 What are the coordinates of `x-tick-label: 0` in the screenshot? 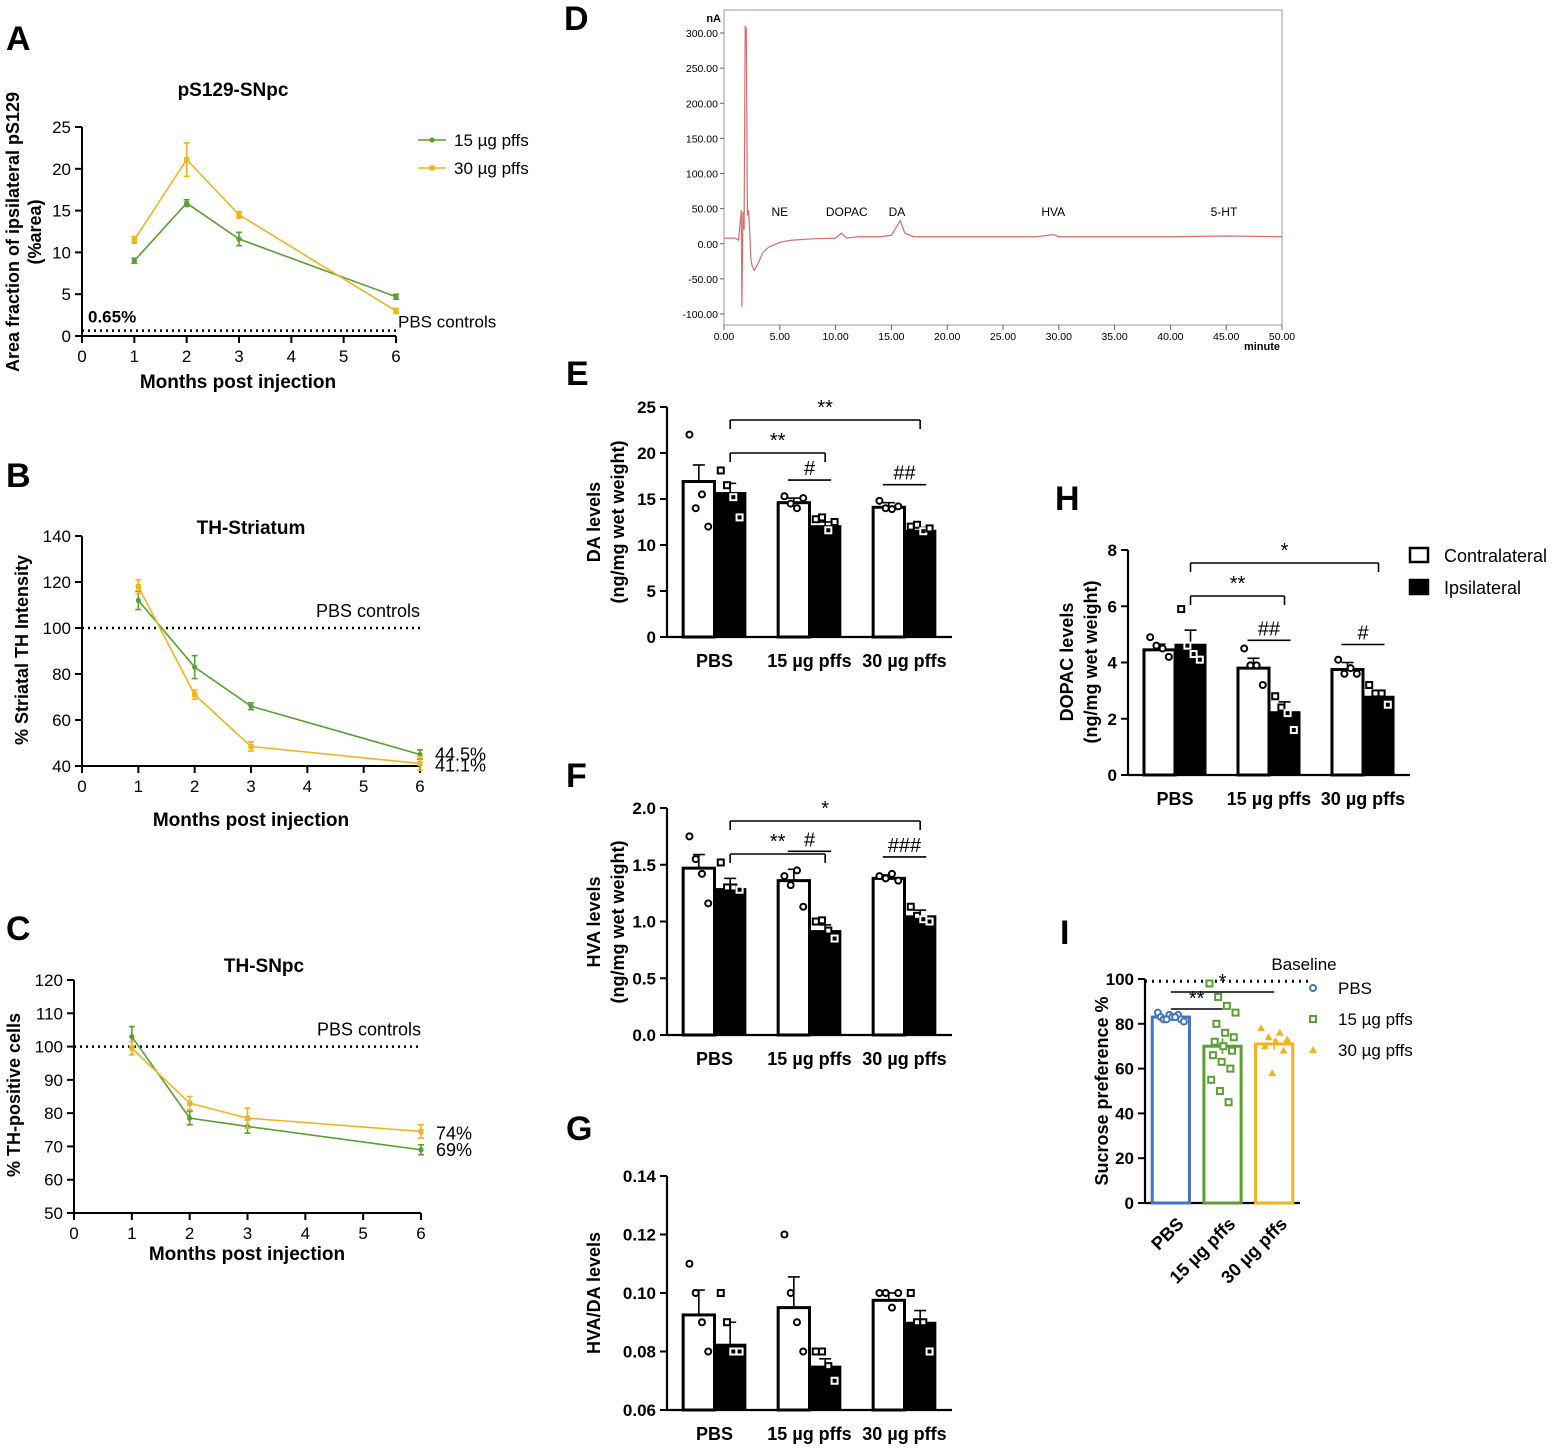 It's located at (73, 1233).